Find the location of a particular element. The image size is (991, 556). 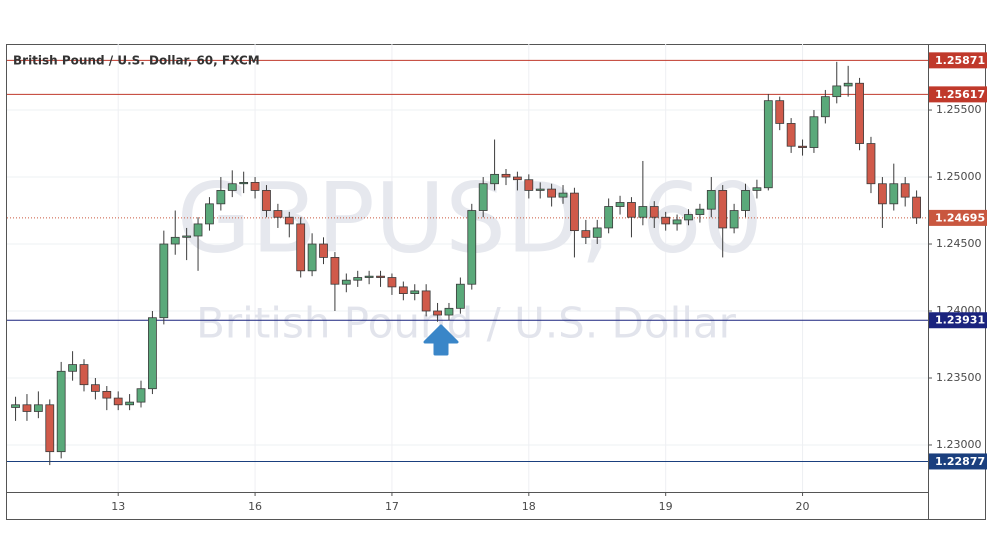

y-tick-label: 1.25000 is located at coordinates (959, 176).